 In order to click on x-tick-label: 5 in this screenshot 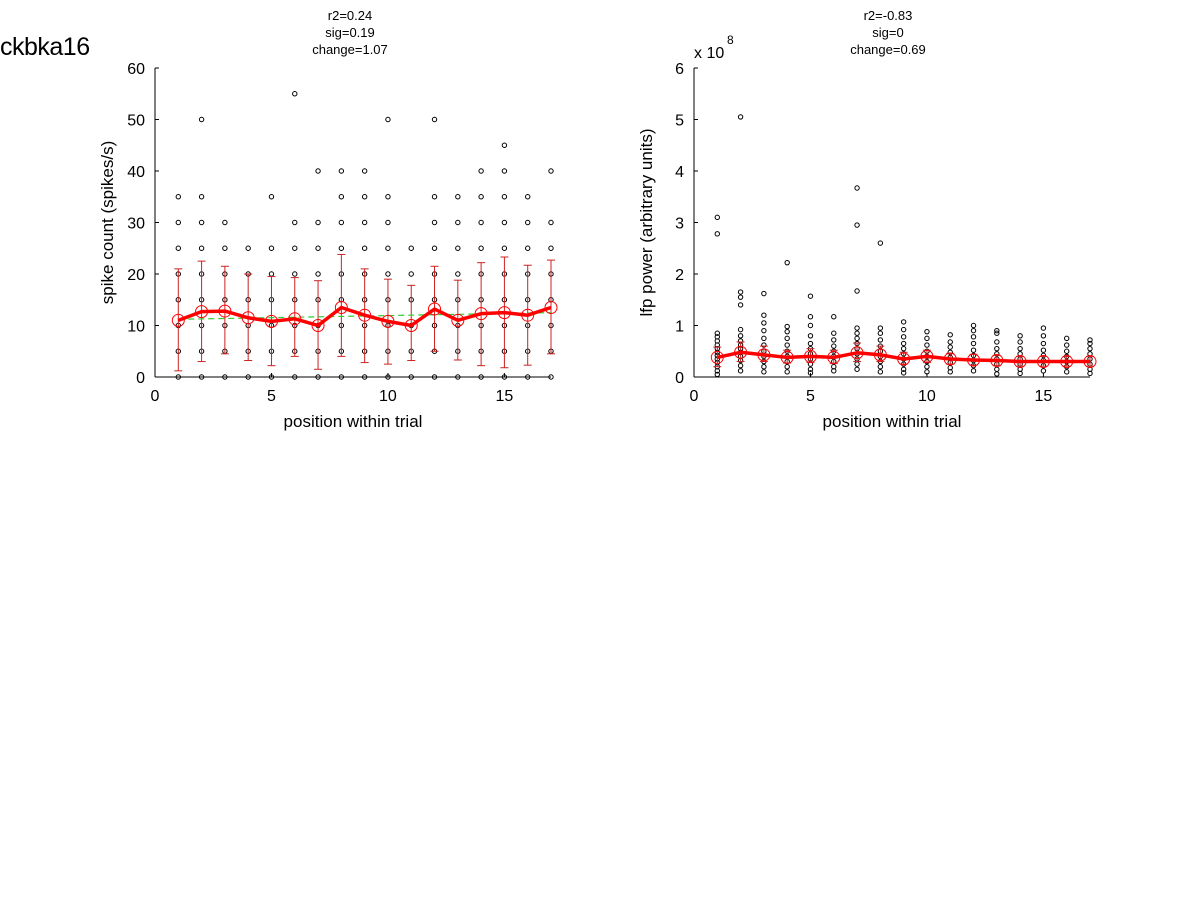, I will do `click(810, 396)`.